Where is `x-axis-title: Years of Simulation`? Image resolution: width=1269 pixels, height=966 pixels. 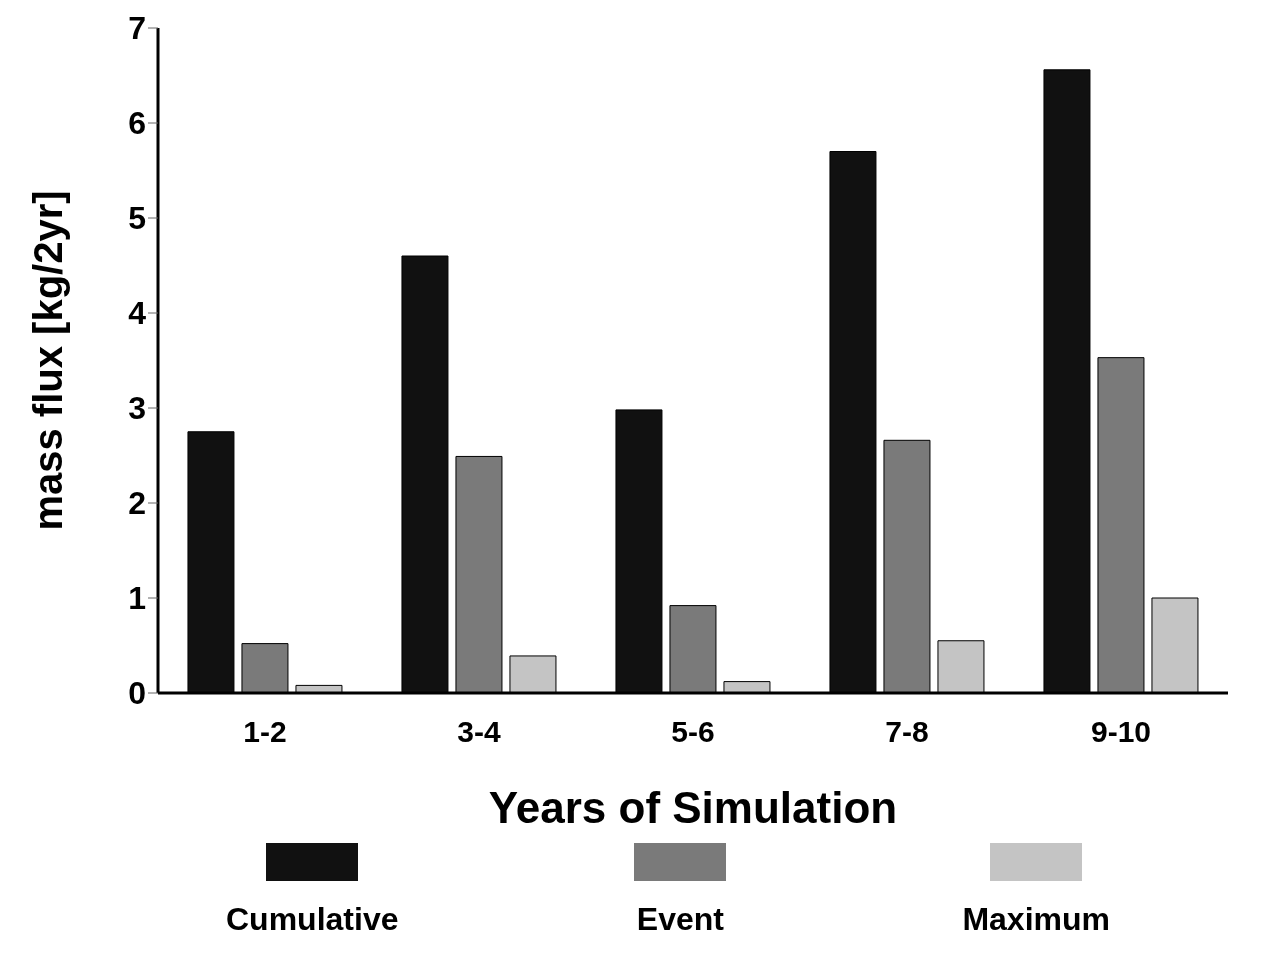
x-axis-title: Years of Simulation is located at coordinates (693, 807).